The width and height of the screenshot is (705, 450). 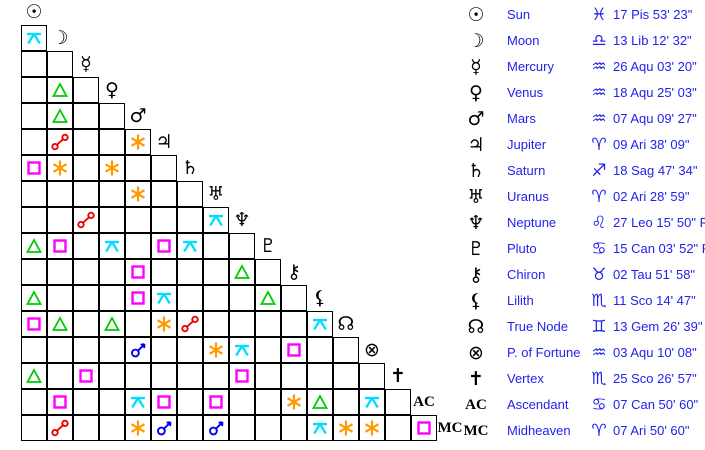 I want to click on planet-position-true_node: 13 Gem 26' 39" R, so click(x=659, y=326).